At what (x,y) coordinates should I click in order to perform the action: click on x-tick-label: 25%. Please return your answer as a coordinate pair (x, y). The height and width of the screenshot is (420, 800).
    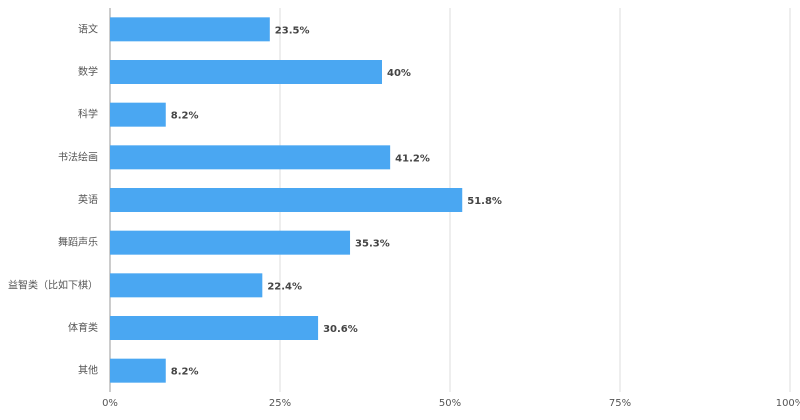
    Looking at the image, I should click on (280, 403).